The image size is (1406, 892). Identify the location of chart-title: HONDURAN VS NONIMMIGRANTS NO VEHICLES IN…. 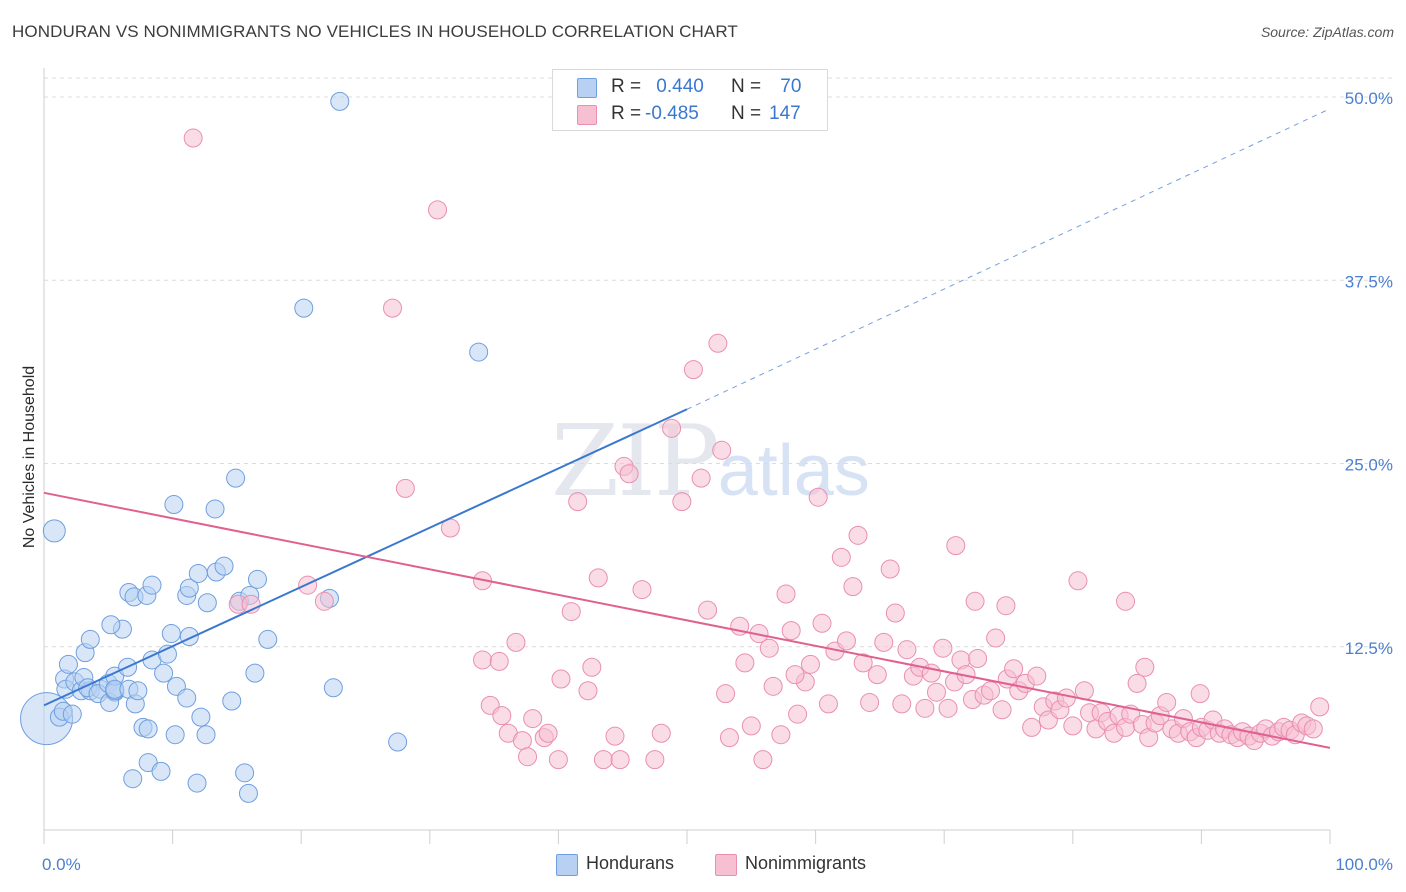
(375, 31).